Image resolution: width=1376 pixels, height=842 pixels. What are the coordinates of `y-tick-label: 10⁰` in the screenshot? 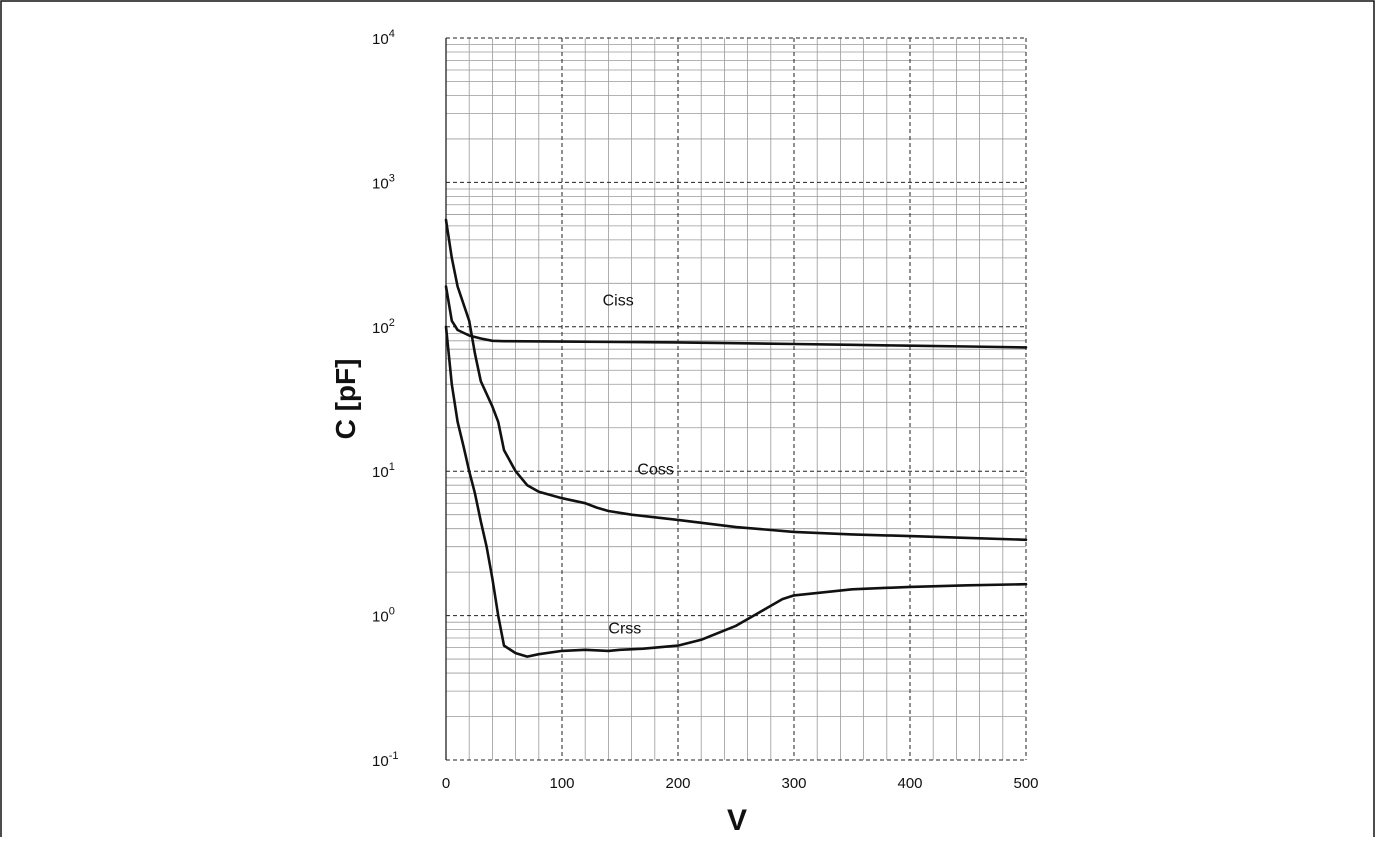 It's located at (383, 616).